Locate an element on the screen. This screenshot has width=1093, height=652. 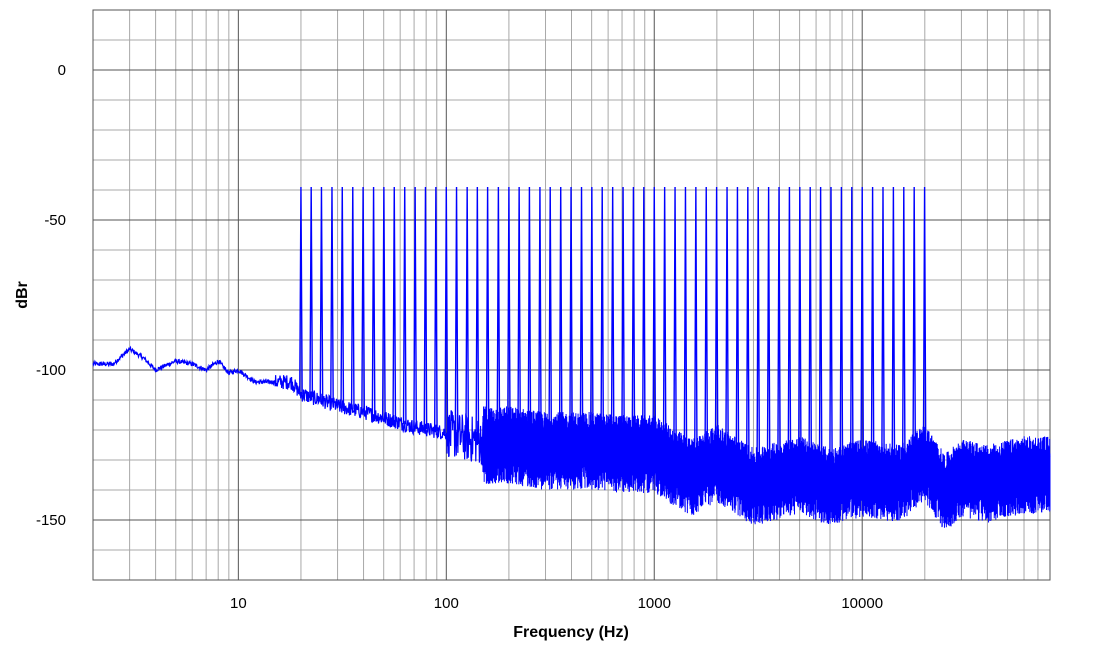
y-tick-label: 0 is located at coordinates (62, 70).